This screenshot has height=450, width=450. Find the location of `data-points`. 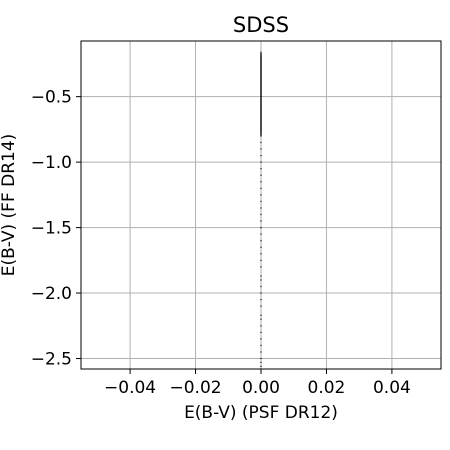

data-points is located at coordinates (261, 209).